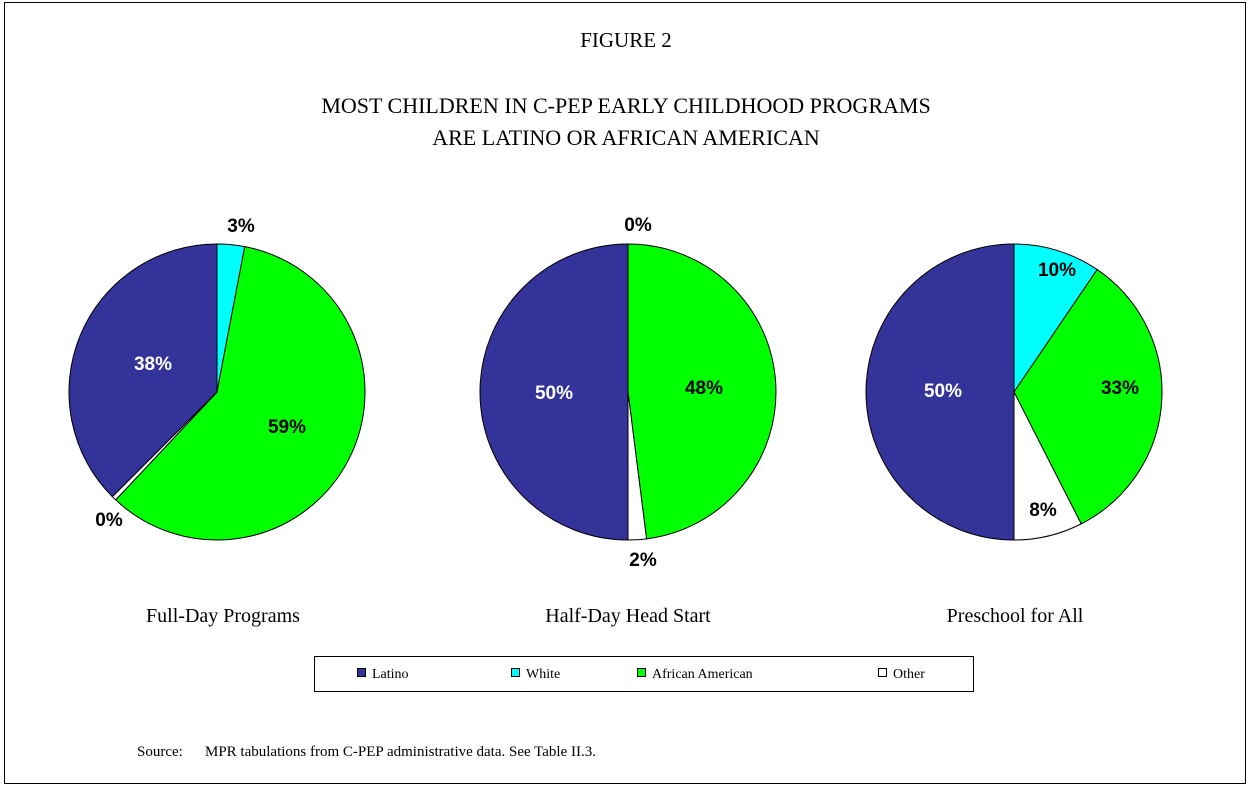  Describe the element at coordinates (153, 364) in the screenshot. I see `pie-0-label-latino: 38%` at that location.